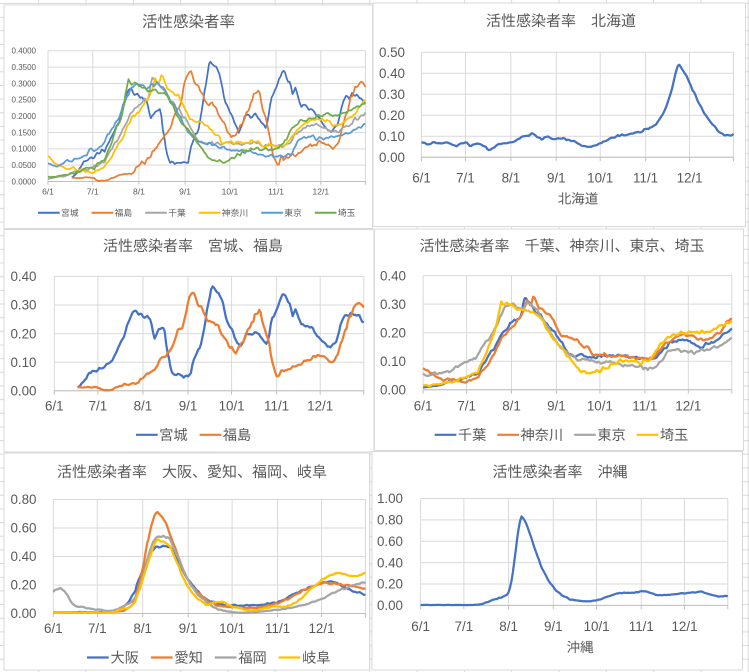 Image resolution: width=749 pixels, height=672 pixels. Describe the element at coordinates (24, 83) in the screenshot. I see `svg-text: 0.3000` at that location.